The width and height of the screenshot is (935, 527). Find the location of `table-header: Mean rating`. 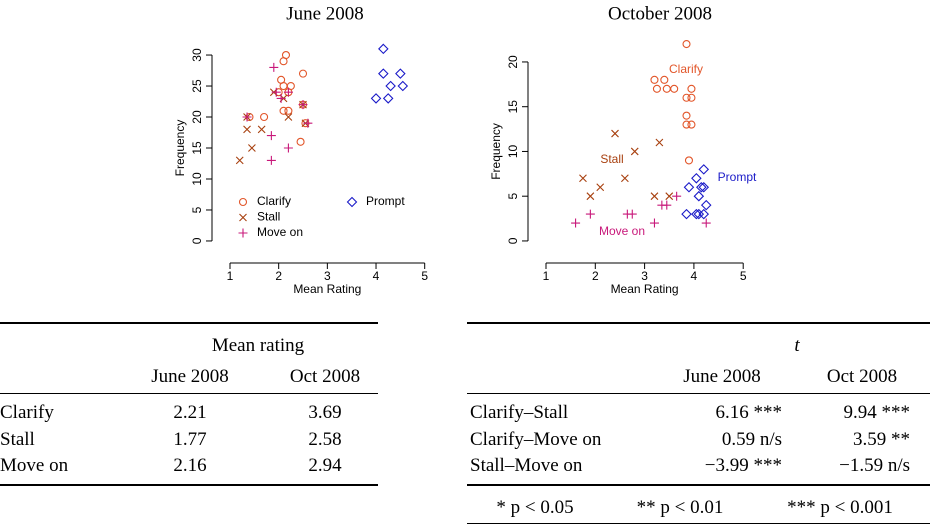

table-header: Mean rating is located at coordinates (258, 345).